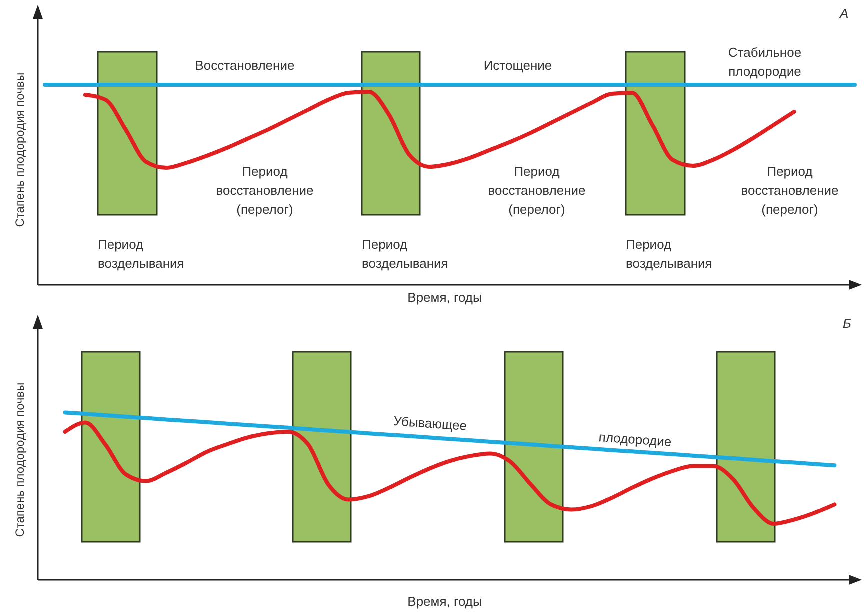  What do you see at coordinates (245, 65) in the screenshot?
I see `text: Восстановление` at bounding box center [245, 65].